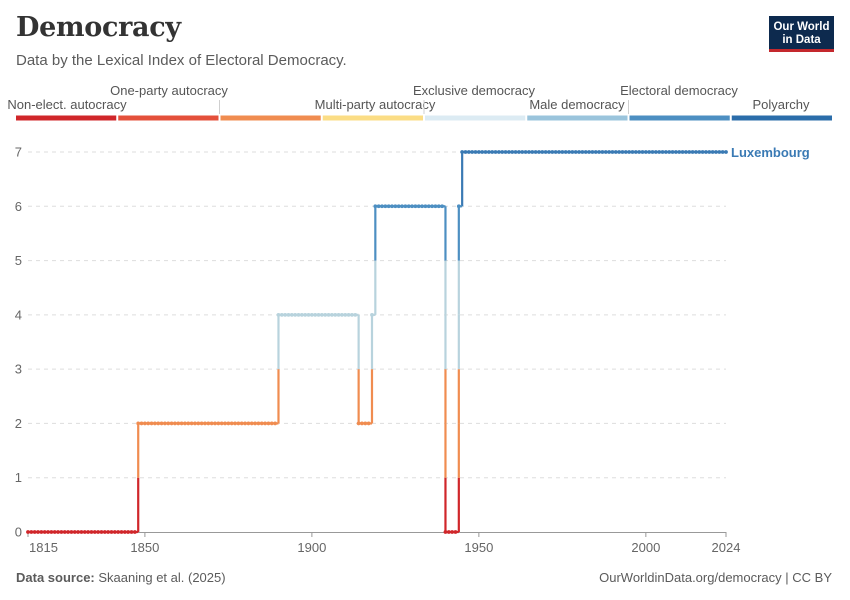  Describe the element at coordinates (801, 40) in the screenshot. I see `logo-line-2: in Data` at that location.